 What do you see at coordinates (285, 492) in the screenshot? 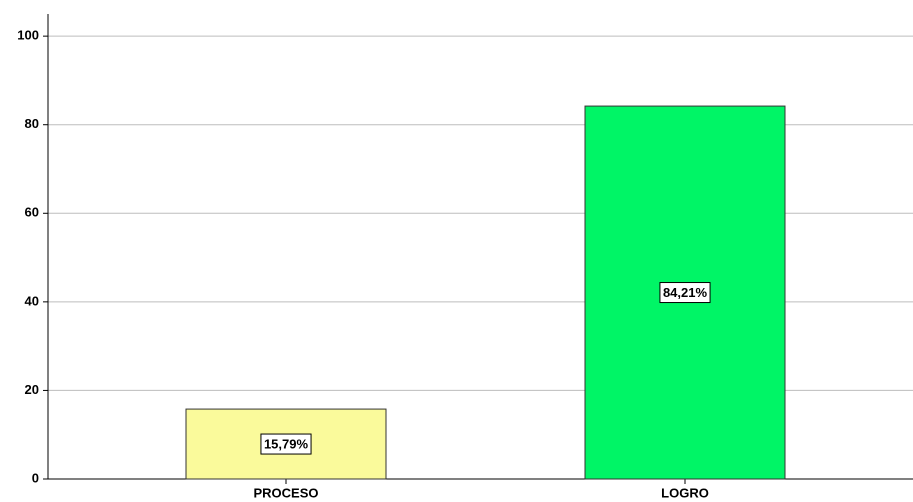
I see `x-tick-label: PROCESO` at bounding box center [285, 492].